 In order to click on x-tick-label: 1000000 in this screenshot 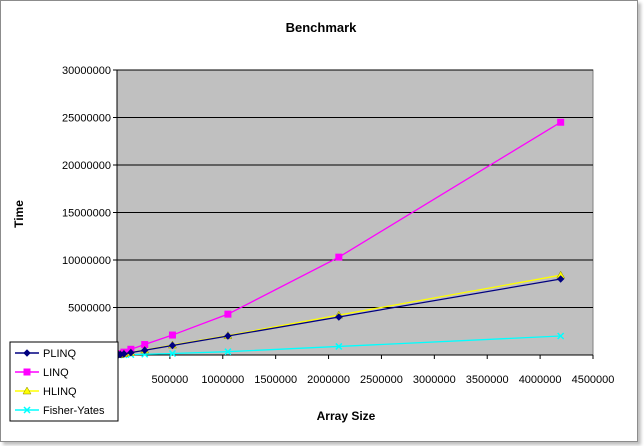, I will do `click(222, 380)`.